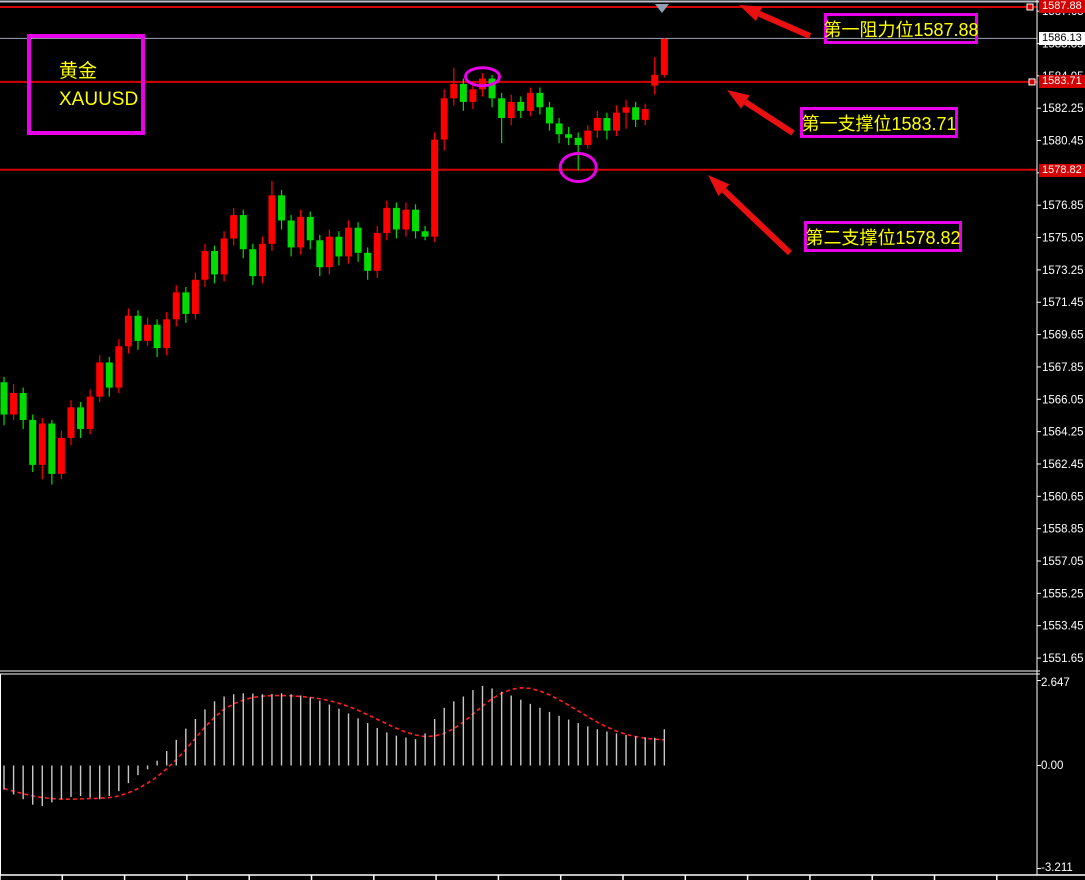  I want to click on resistance1-label: 第一阻力位1587.88, so click(901, 29).